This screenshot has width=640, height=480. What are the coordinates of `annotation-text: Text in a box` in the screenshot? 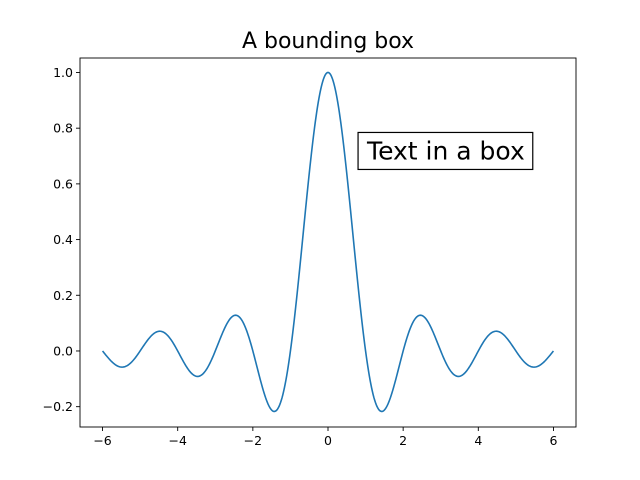 It's located at (445, 150).